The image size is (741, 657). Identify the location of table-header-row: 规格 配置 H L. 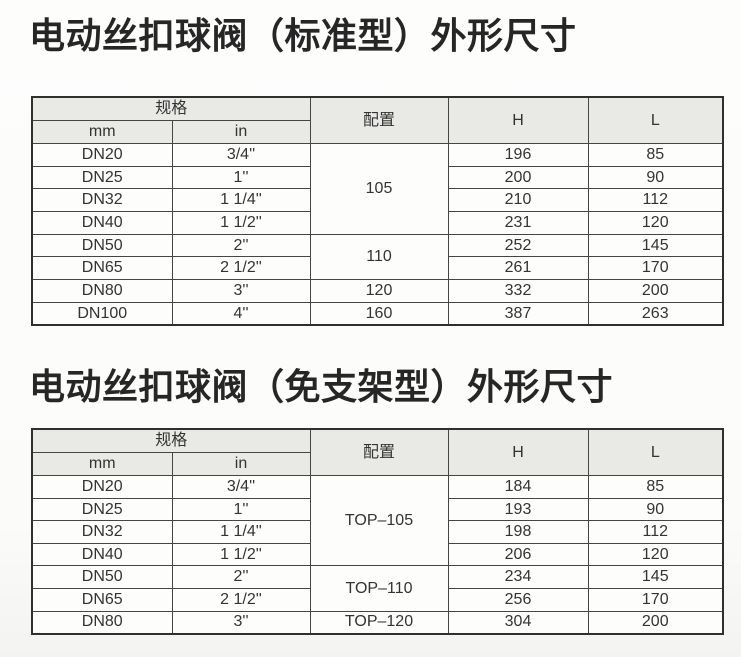
(377, 120).